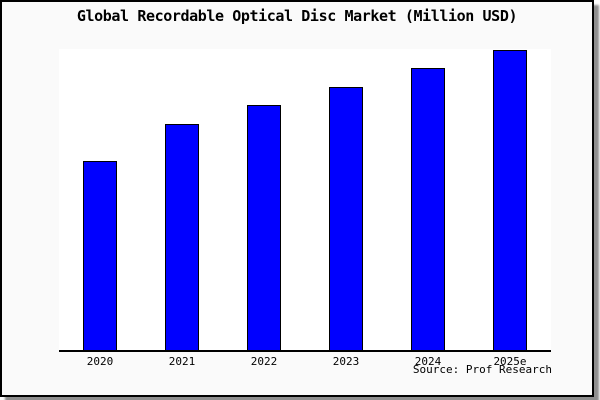  Describe the element at coordinates (510, 200) in the screenshot. I see `bar-2025e` at that location.